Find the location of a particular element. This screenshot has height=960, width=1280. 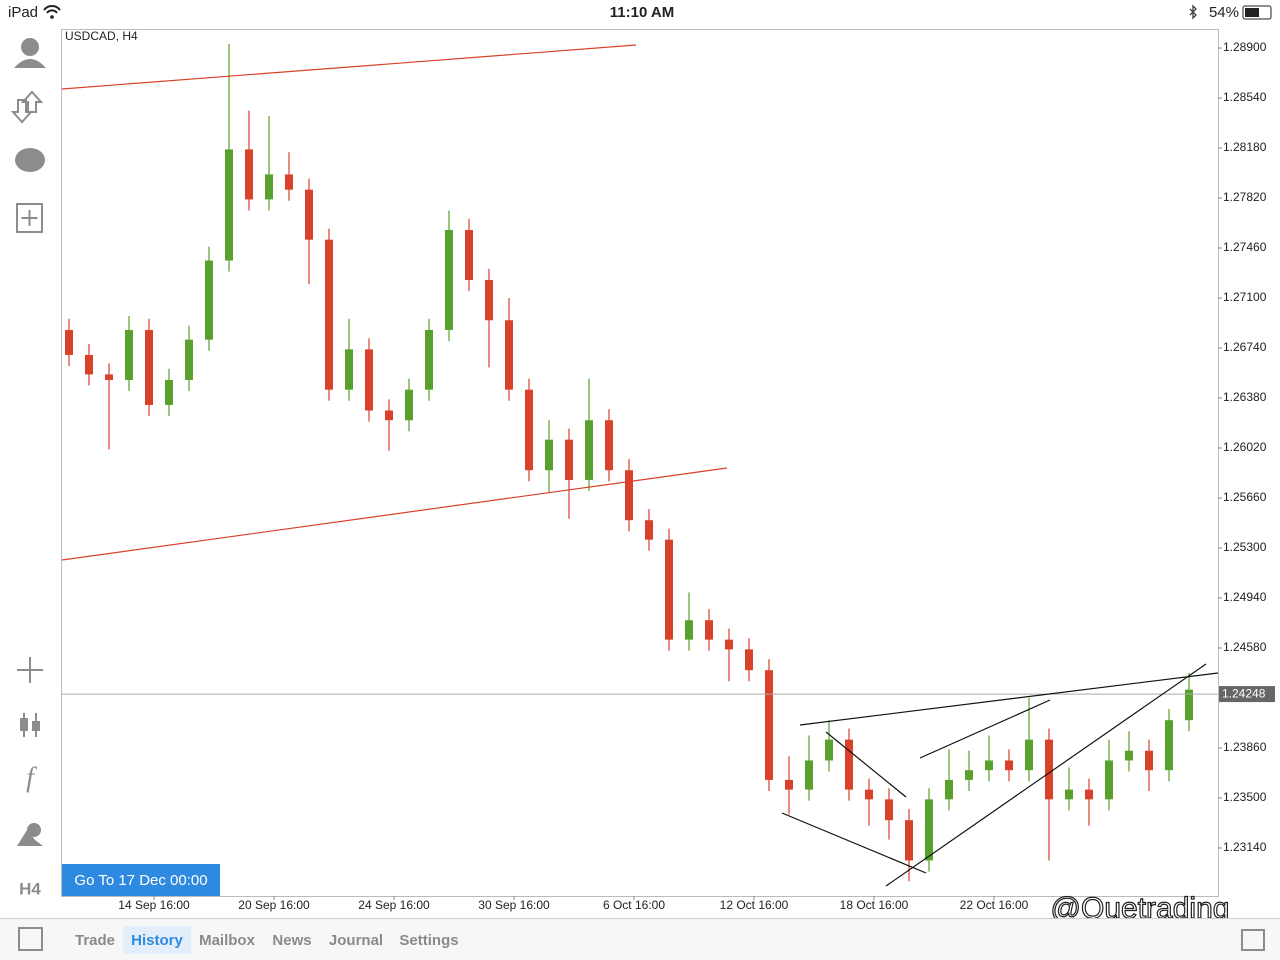

wifi-icon is located at coordinates (52, 9).